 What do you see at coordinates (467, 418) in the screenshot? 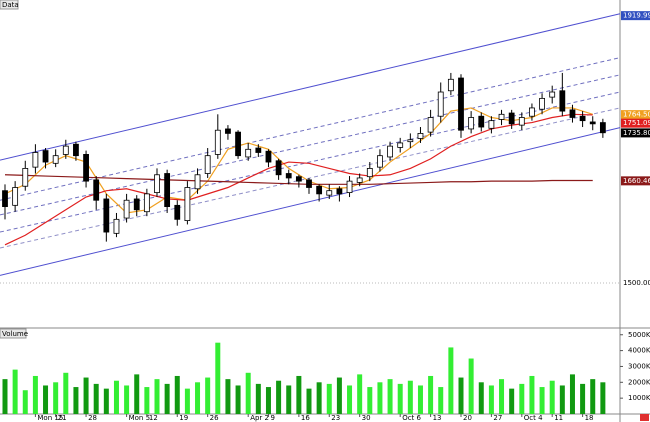
I see `x-tick-label: 20` at bounding box center [467, 418].